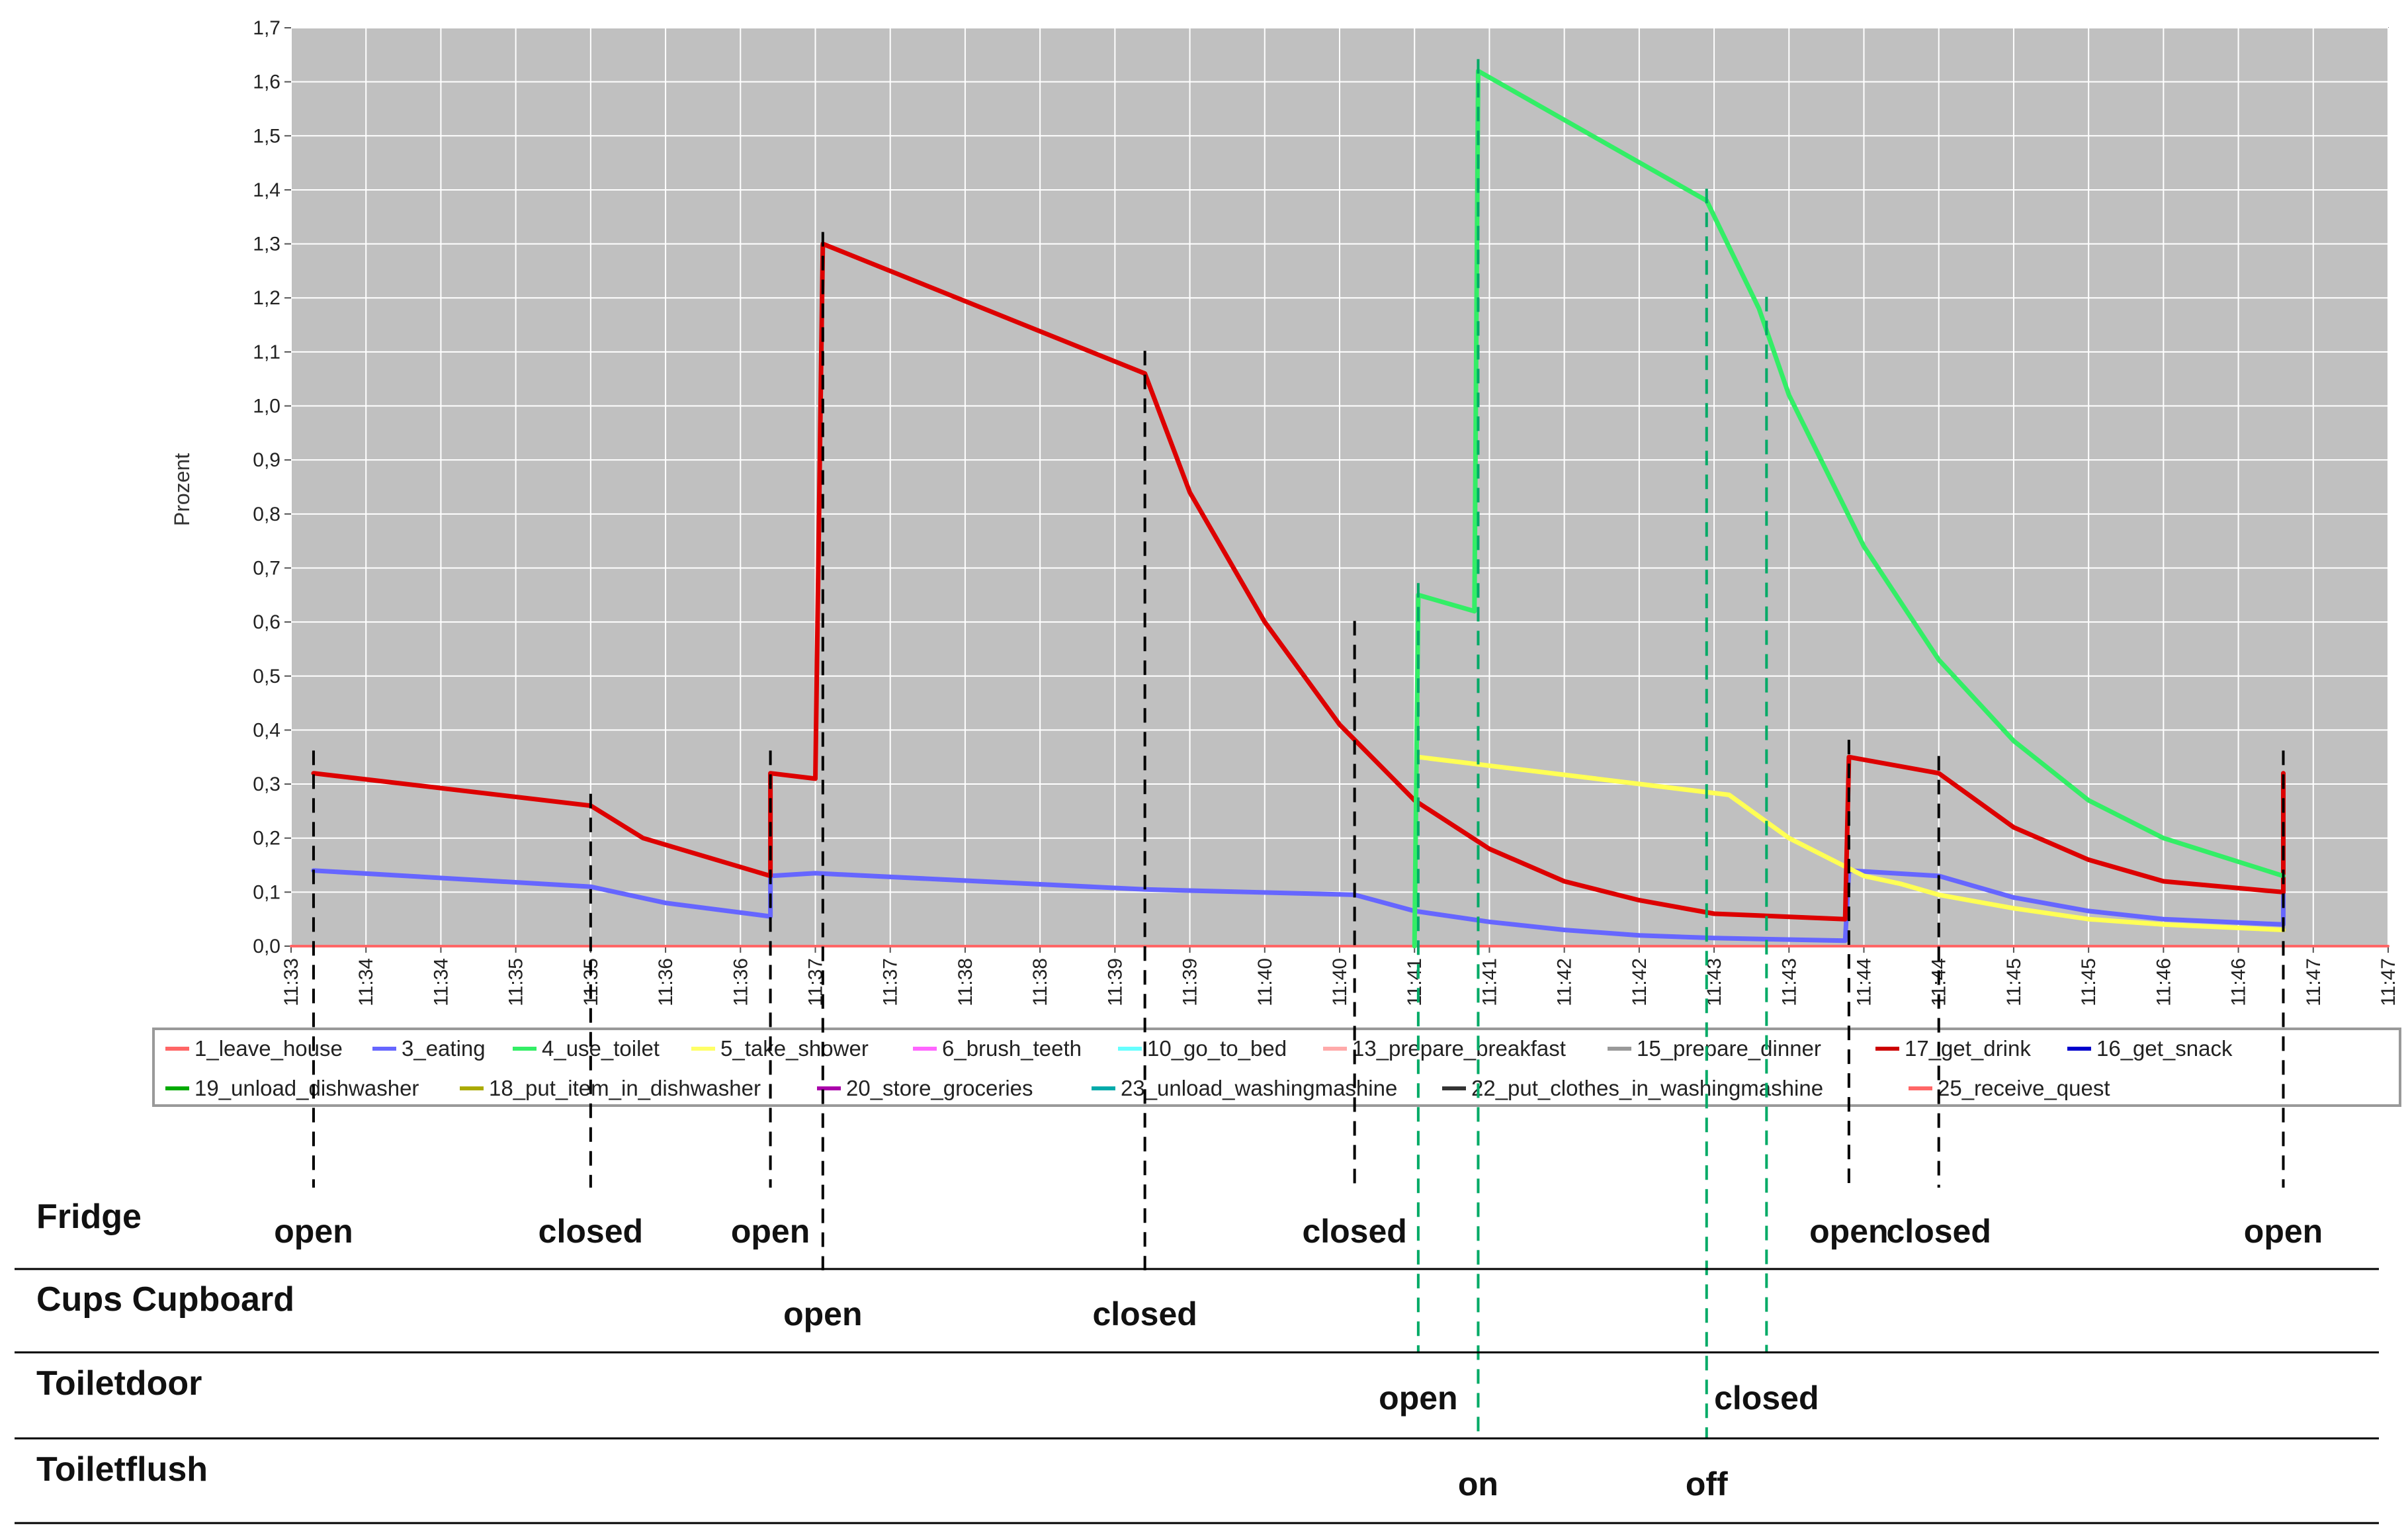 This screenshot has width=2408, height=1533. I want to click on row-label-cups-cupboard: Cups Cupboard, so click(165, 1299).